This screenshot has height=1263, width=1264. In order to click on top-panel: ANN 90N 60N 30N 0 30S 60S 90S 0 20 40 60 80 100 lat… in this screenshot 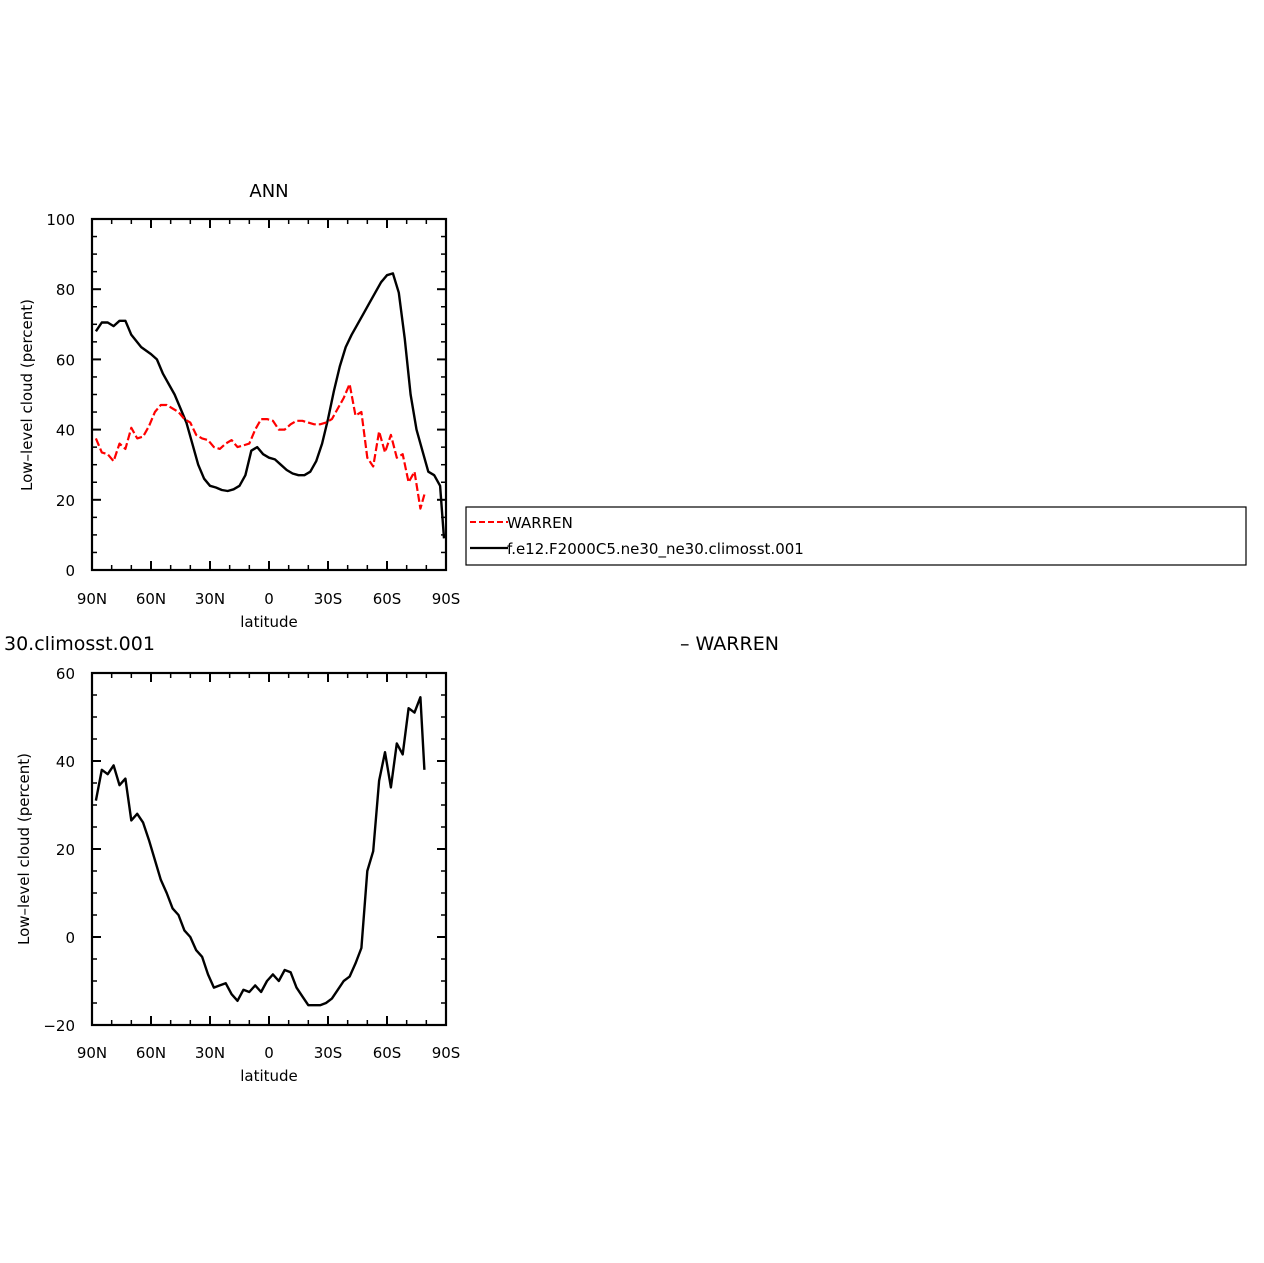, I will do `click(239, 406)`.